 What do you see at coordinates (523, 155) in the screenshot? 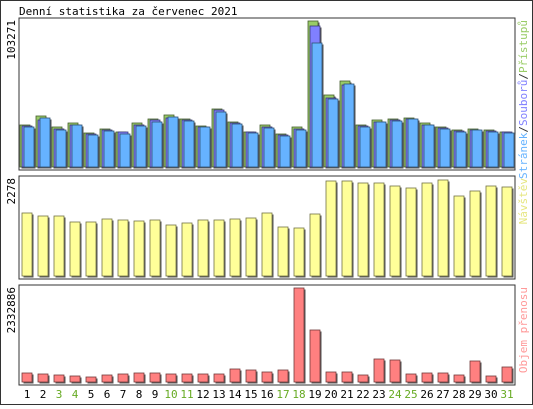
I see `legend-entry: Stránek` at bounding box center [523, 155].